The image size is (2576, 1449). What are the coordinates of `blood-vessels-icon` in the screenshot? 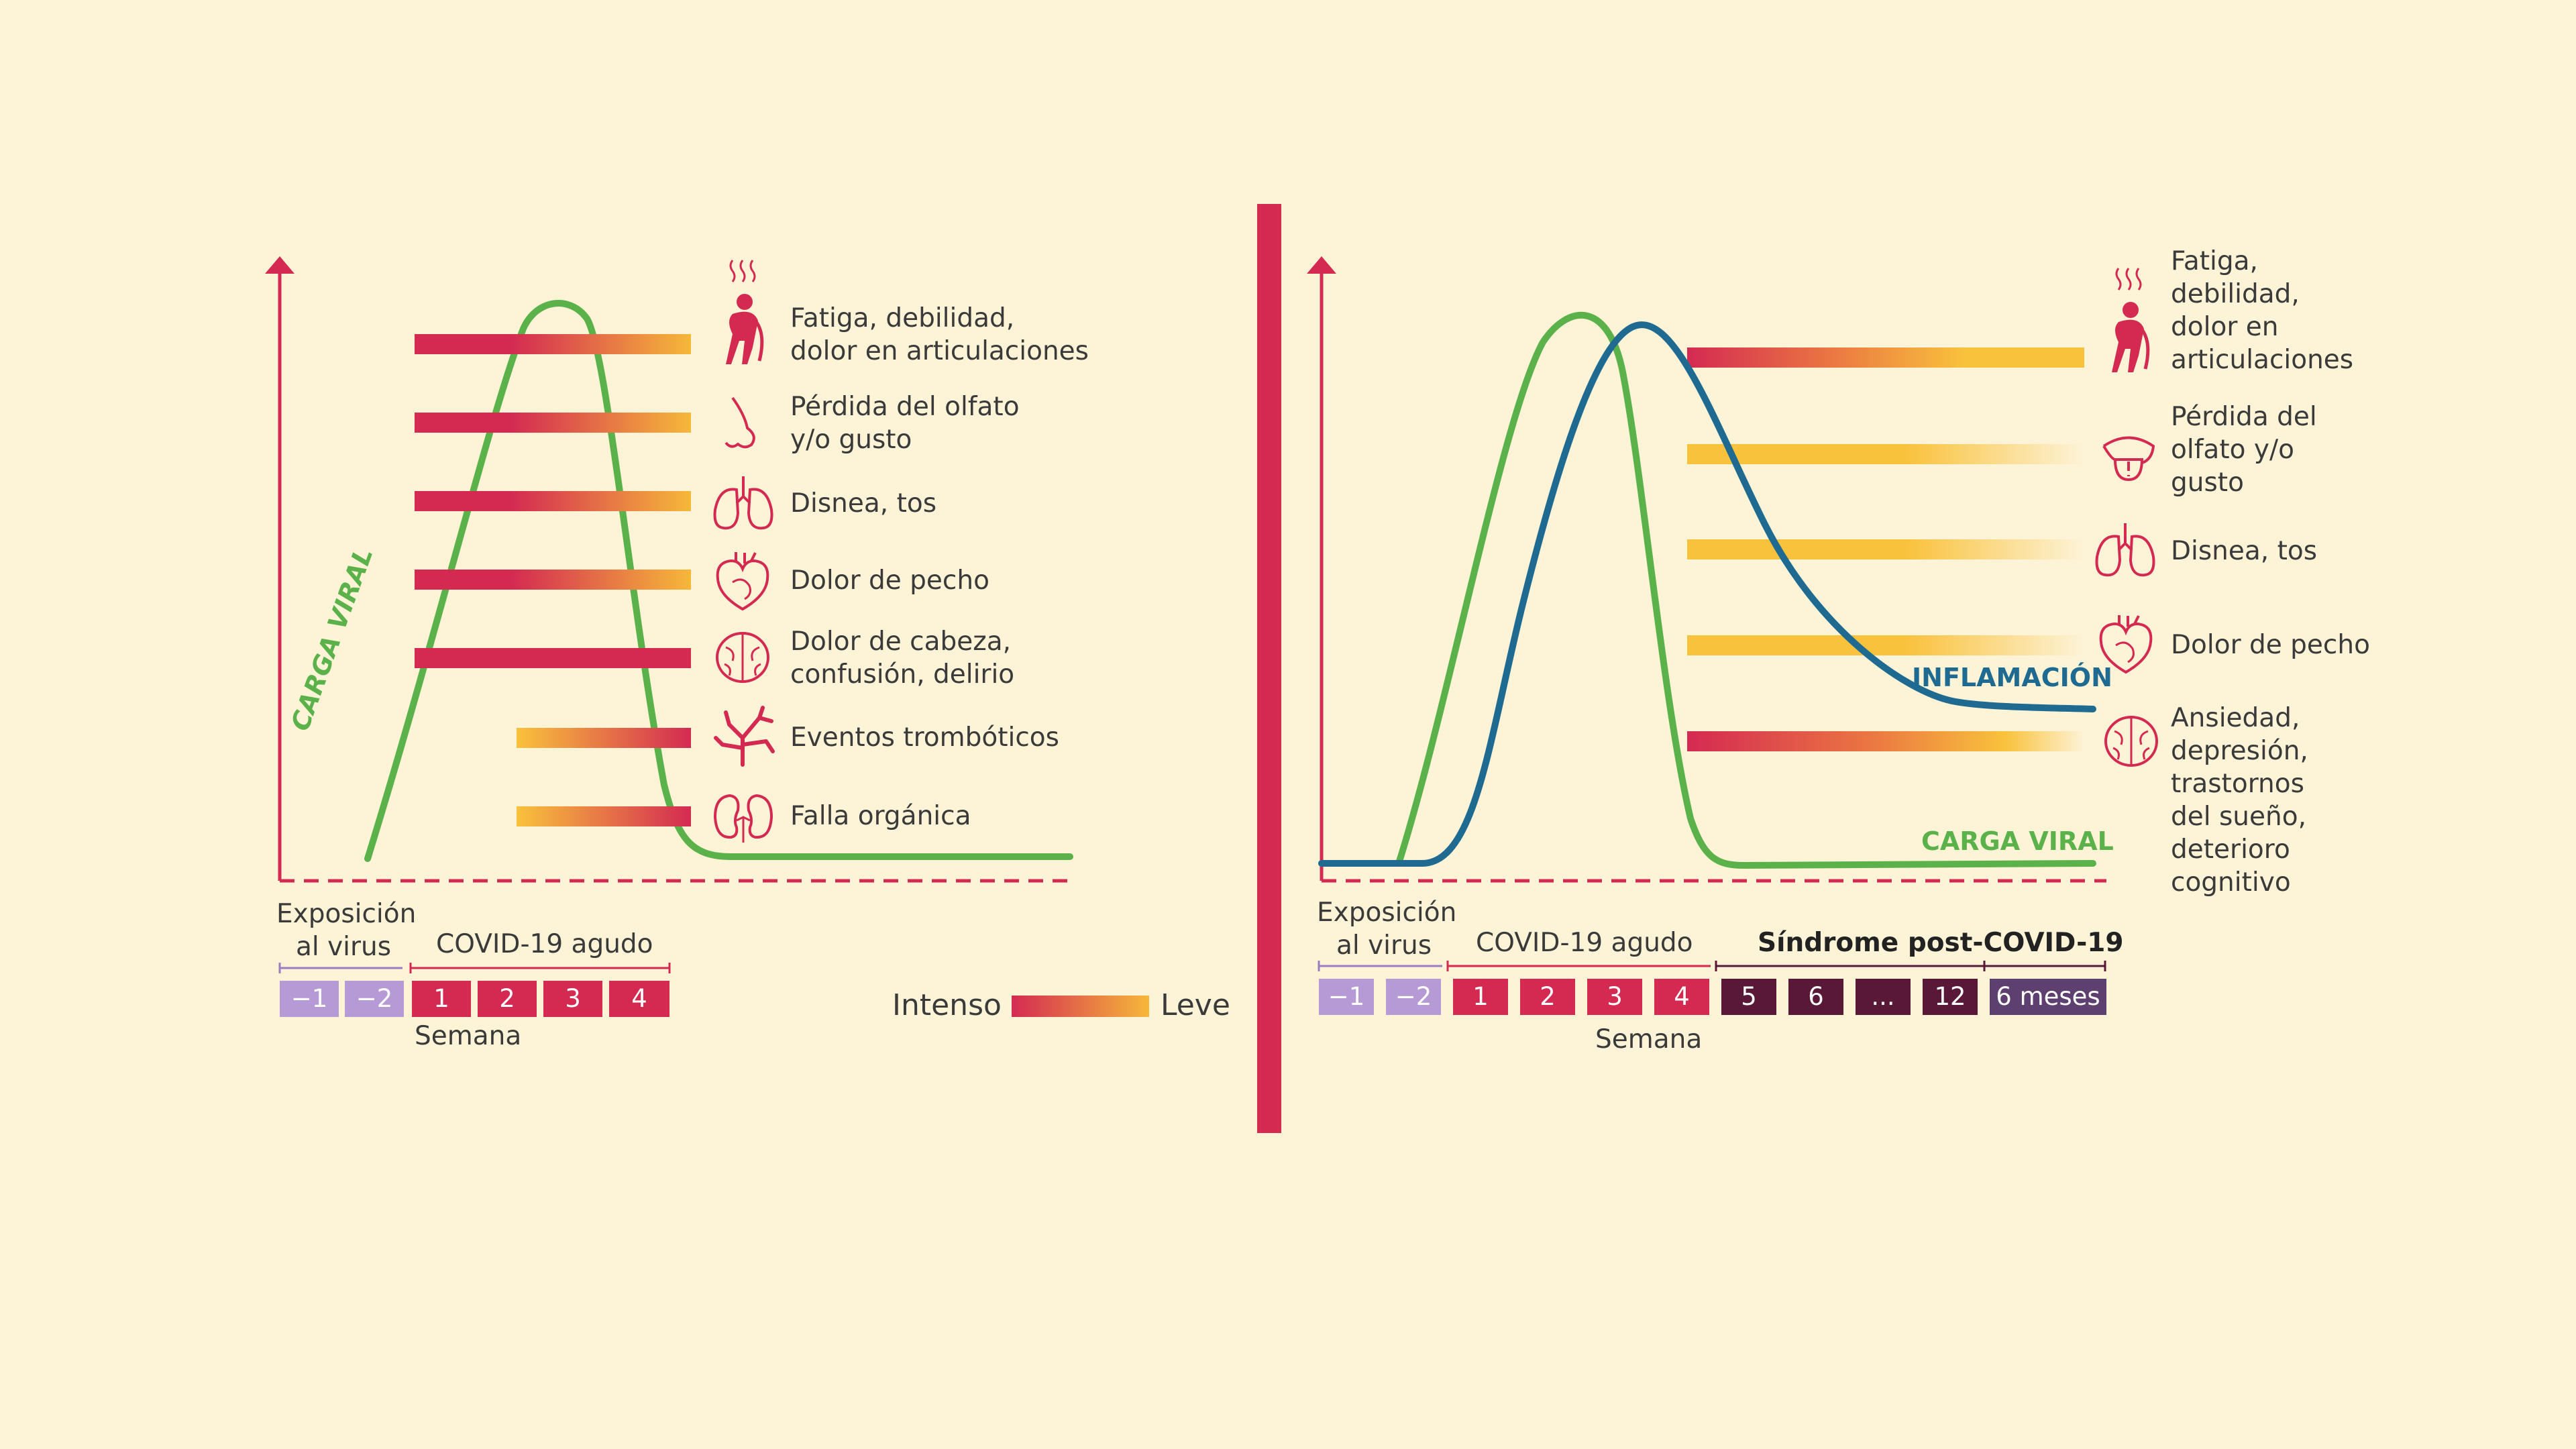 It's located at (744, 736).